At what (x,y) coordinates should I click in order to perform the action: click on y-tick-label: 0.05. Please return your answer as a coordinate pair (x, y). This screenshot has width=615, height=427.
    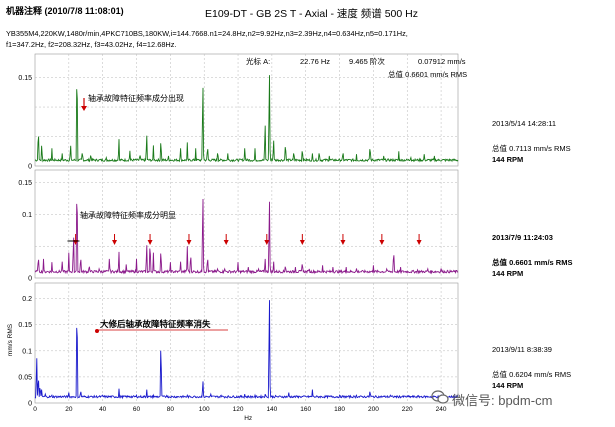
    Looking at the image, I should click on (25, 377).